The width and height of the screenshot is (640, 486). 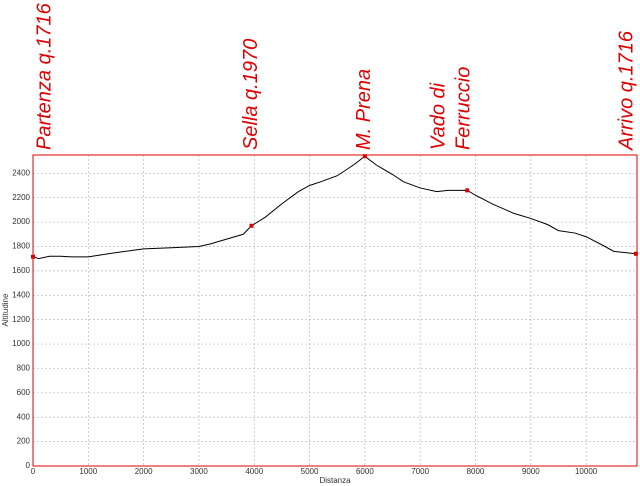 What do you see at coordinates (33, 471) in the screenshot?
I see `x-tick-label: 0` at bounding box center [33, 471].